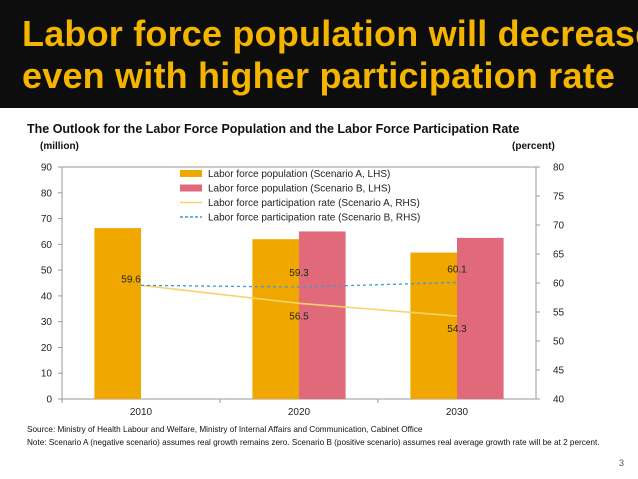 This screenshot has height=479, width=638. I want to click on legend-label: Labor force population (Scenario A, LHS), so click(299, 174).